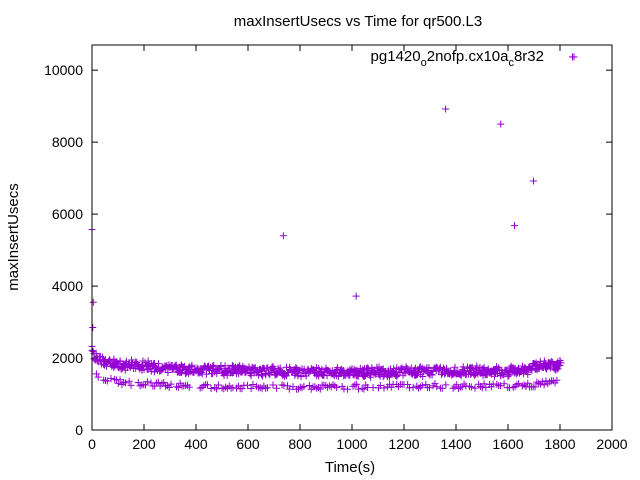 The width and height of the screenshot is (640, 480). Describe the element at coordinates (529, 56) in the screenshot. I see `legend-label-part: 8r32` at that location.